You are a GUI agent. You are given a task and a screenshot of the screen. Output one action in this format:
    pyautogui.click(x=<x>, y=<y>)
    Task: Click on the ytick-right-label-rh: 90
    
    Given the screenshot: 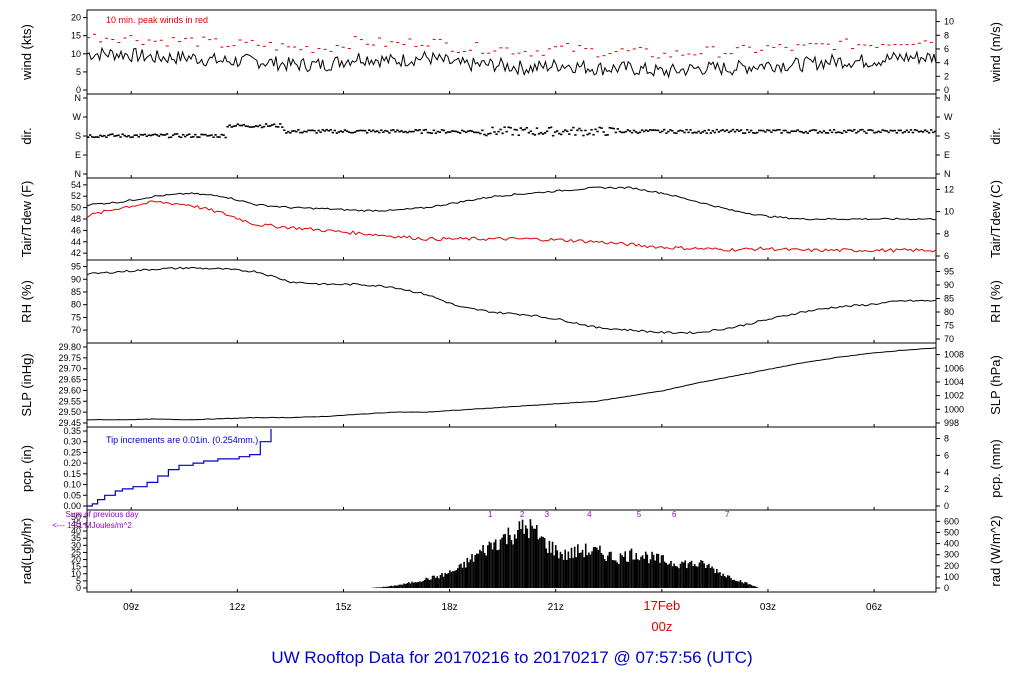 What is the action you would take?
    pyautogui.click(x=949, y=285)
    